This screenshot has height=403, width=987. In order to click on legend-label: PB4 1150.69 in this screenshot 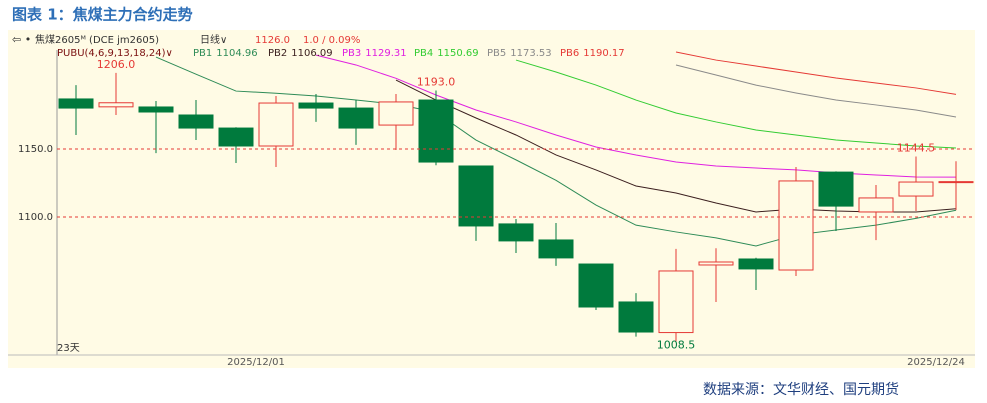, I will do `click(446, 53)`.